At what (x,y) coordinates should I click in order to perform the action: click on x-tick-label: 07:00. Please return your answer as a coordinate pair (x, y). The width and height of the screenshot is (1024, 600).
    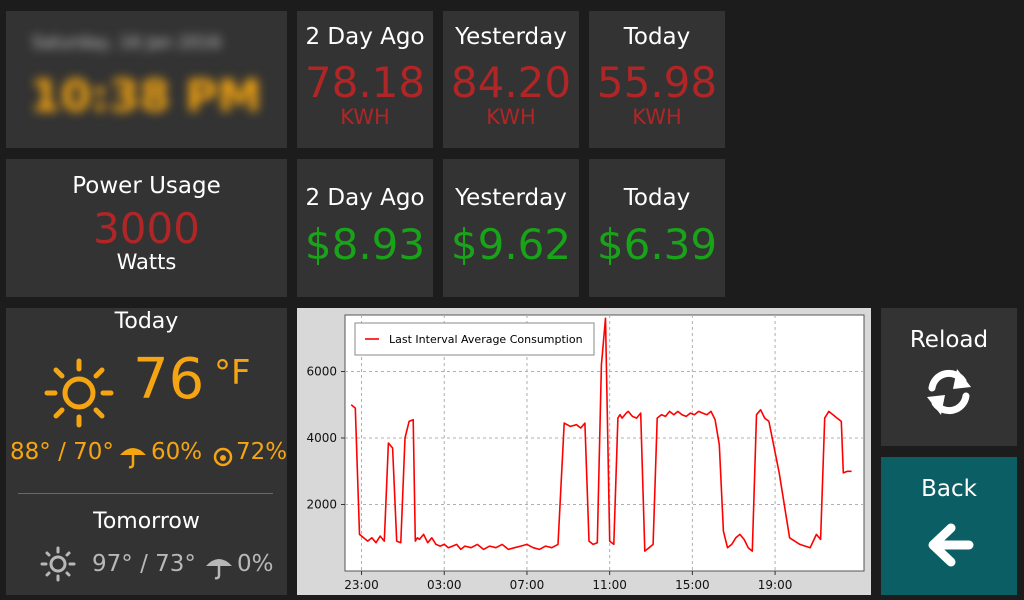
    Looking at the image, I should click on (527, 585).